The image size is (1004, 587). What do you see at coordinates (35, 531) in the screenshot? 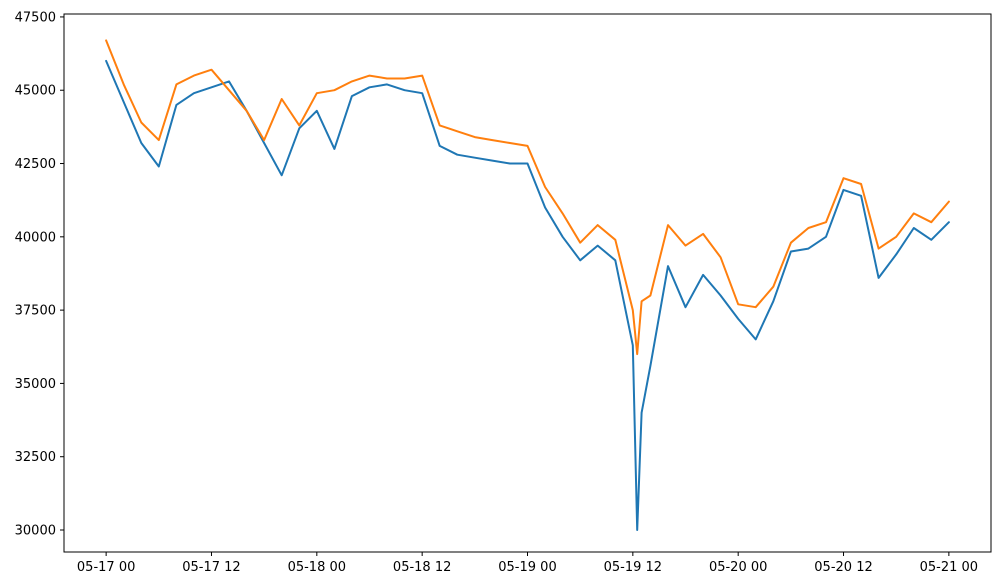
I see `y-tick-label: 30000` at bounding box center [35, 531].